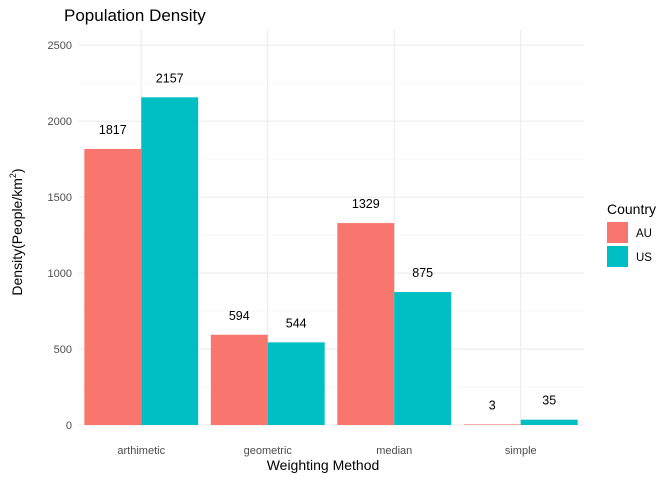 This screenshot has width=672, height=480. What do you see at coordinates (629, 244) in the screenshot?
I see `legend-items: AU US` at bounding box center [629, 244].